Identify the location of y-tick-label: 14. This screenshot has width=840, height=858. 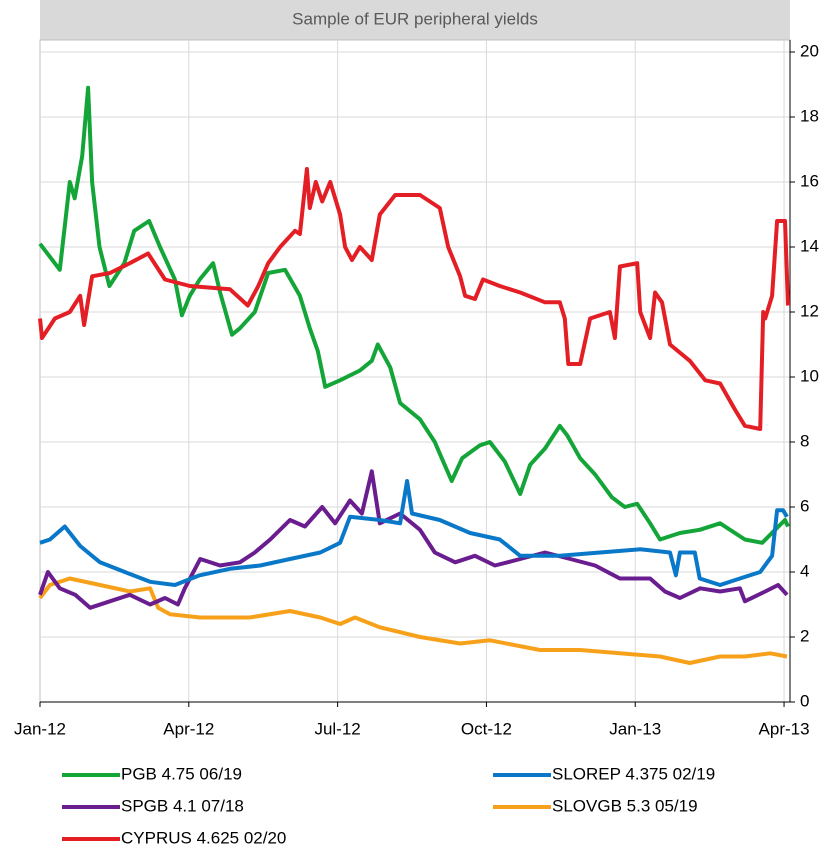
(809, 245).